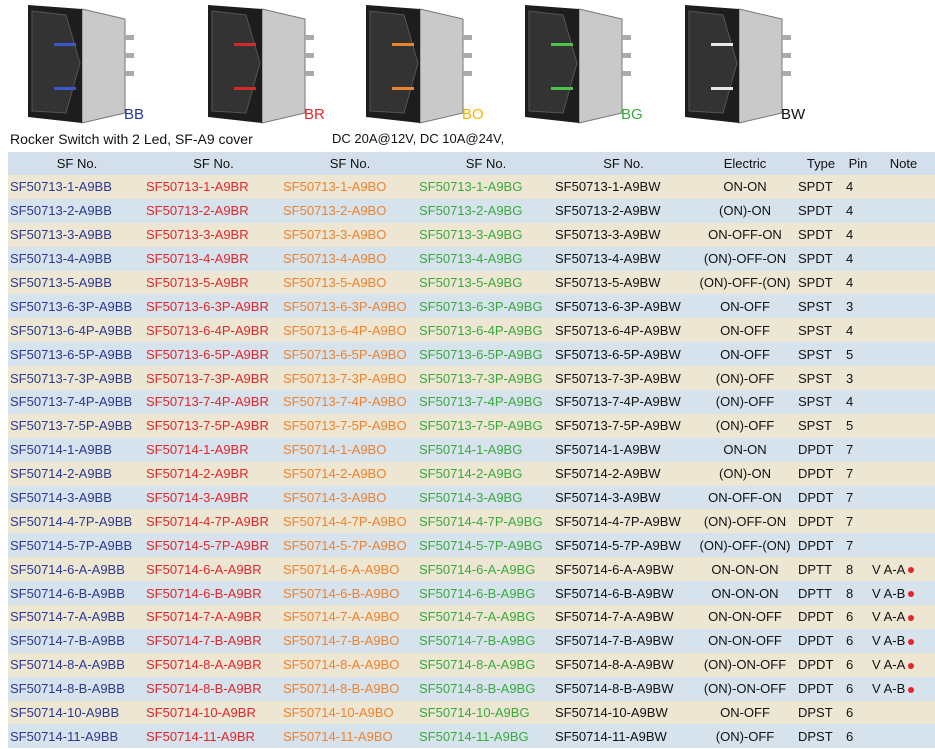 The image size is (935, 749). What do you see at coordinates (858, 163) in the screenshot?
I see `header-cell: Pin` at bounding box center [858, 163].